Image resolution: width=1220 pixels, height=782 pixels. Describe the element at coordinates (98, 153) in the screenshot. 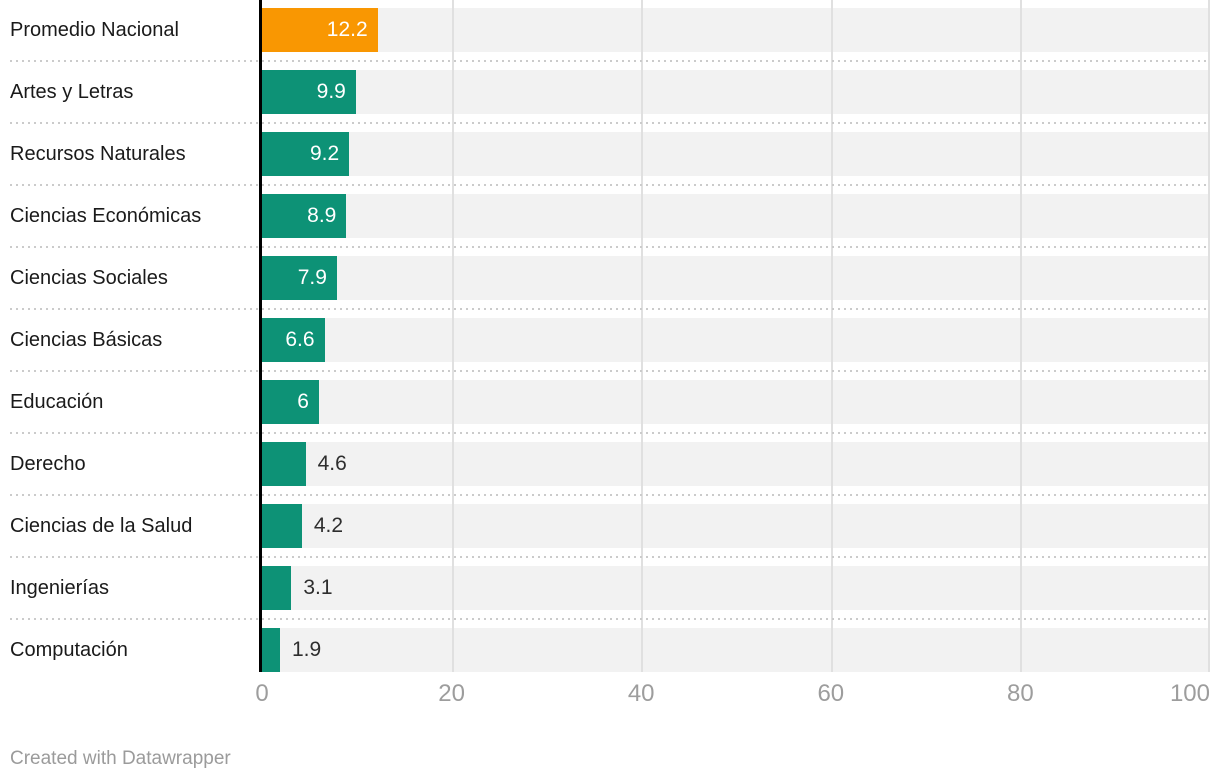

I see `row-label: Recursos Naturales` at that location.